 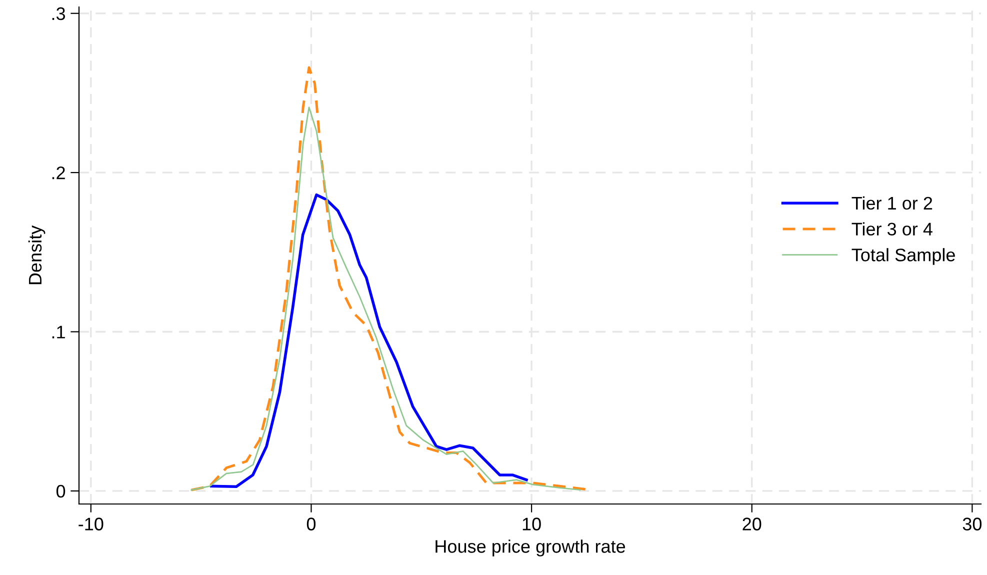 I want to click on x-tick-label: 30, so click(x=972, y=524).